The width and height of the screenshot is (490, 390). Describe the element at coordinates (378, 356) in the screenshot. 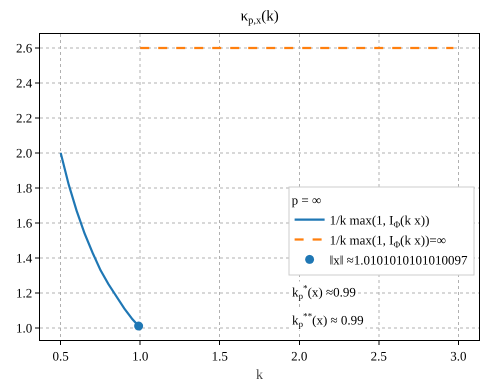

I see `x-tick-label: 2.5` at that location.